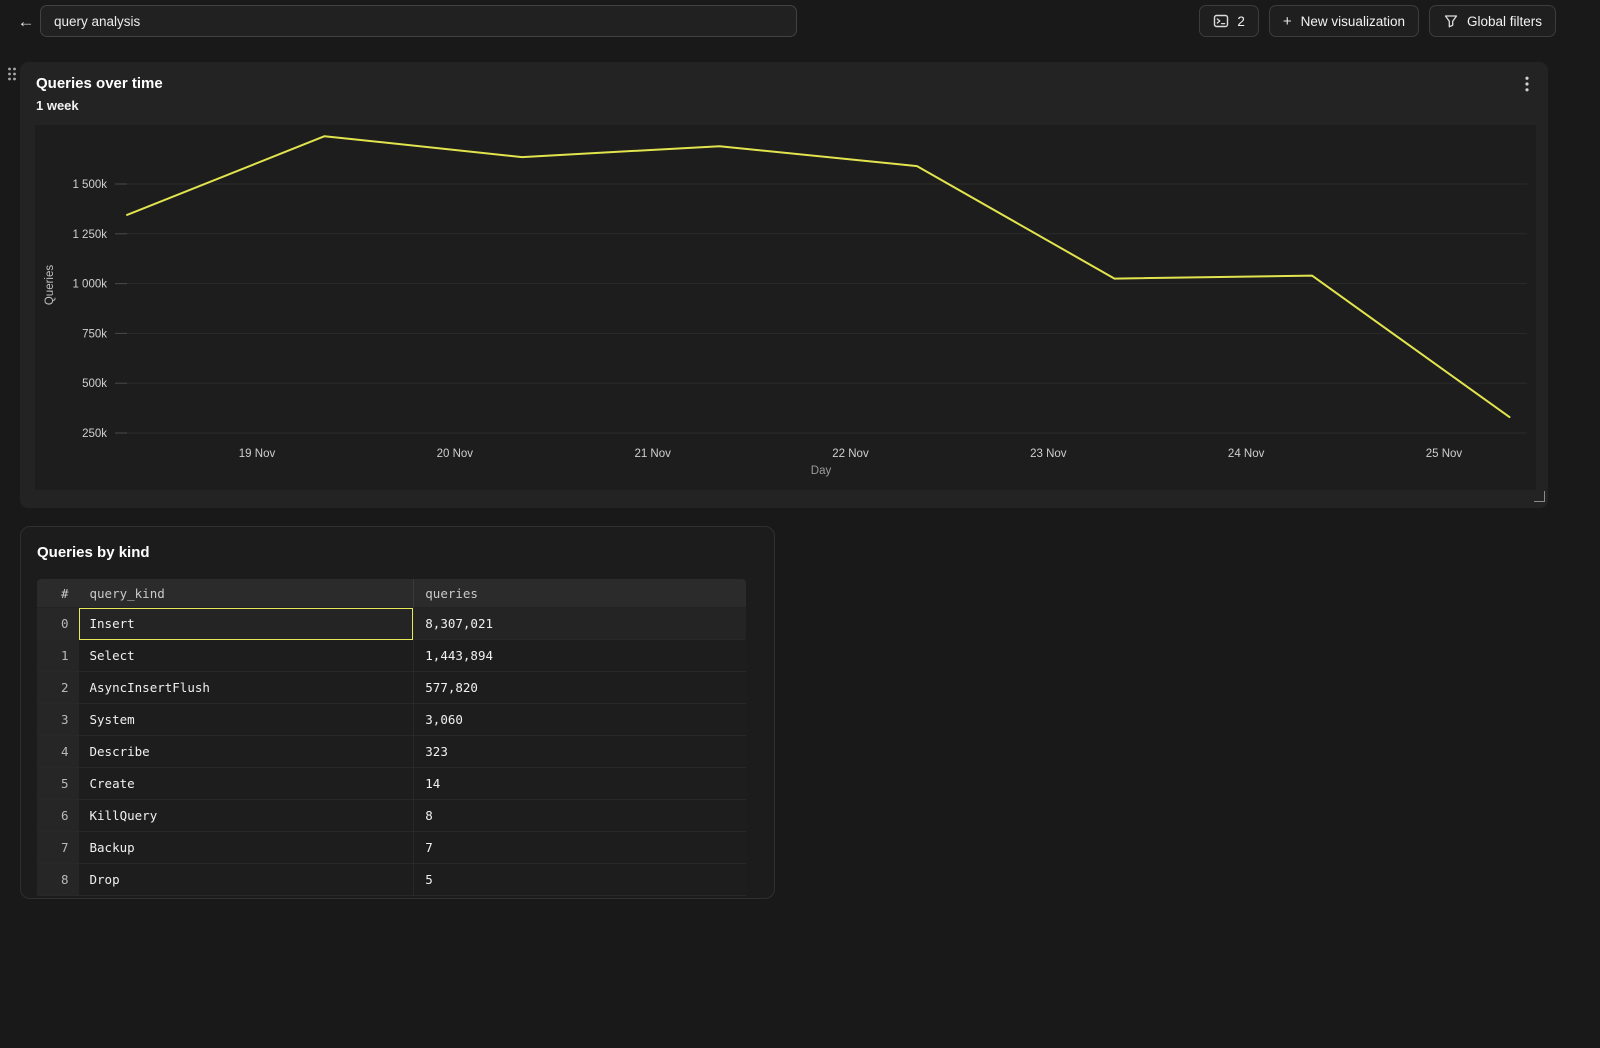 The width and height of the screenshot is (1600, 1048). I want to click on new-visualization-button: + New visualization, so click(1343, 21).